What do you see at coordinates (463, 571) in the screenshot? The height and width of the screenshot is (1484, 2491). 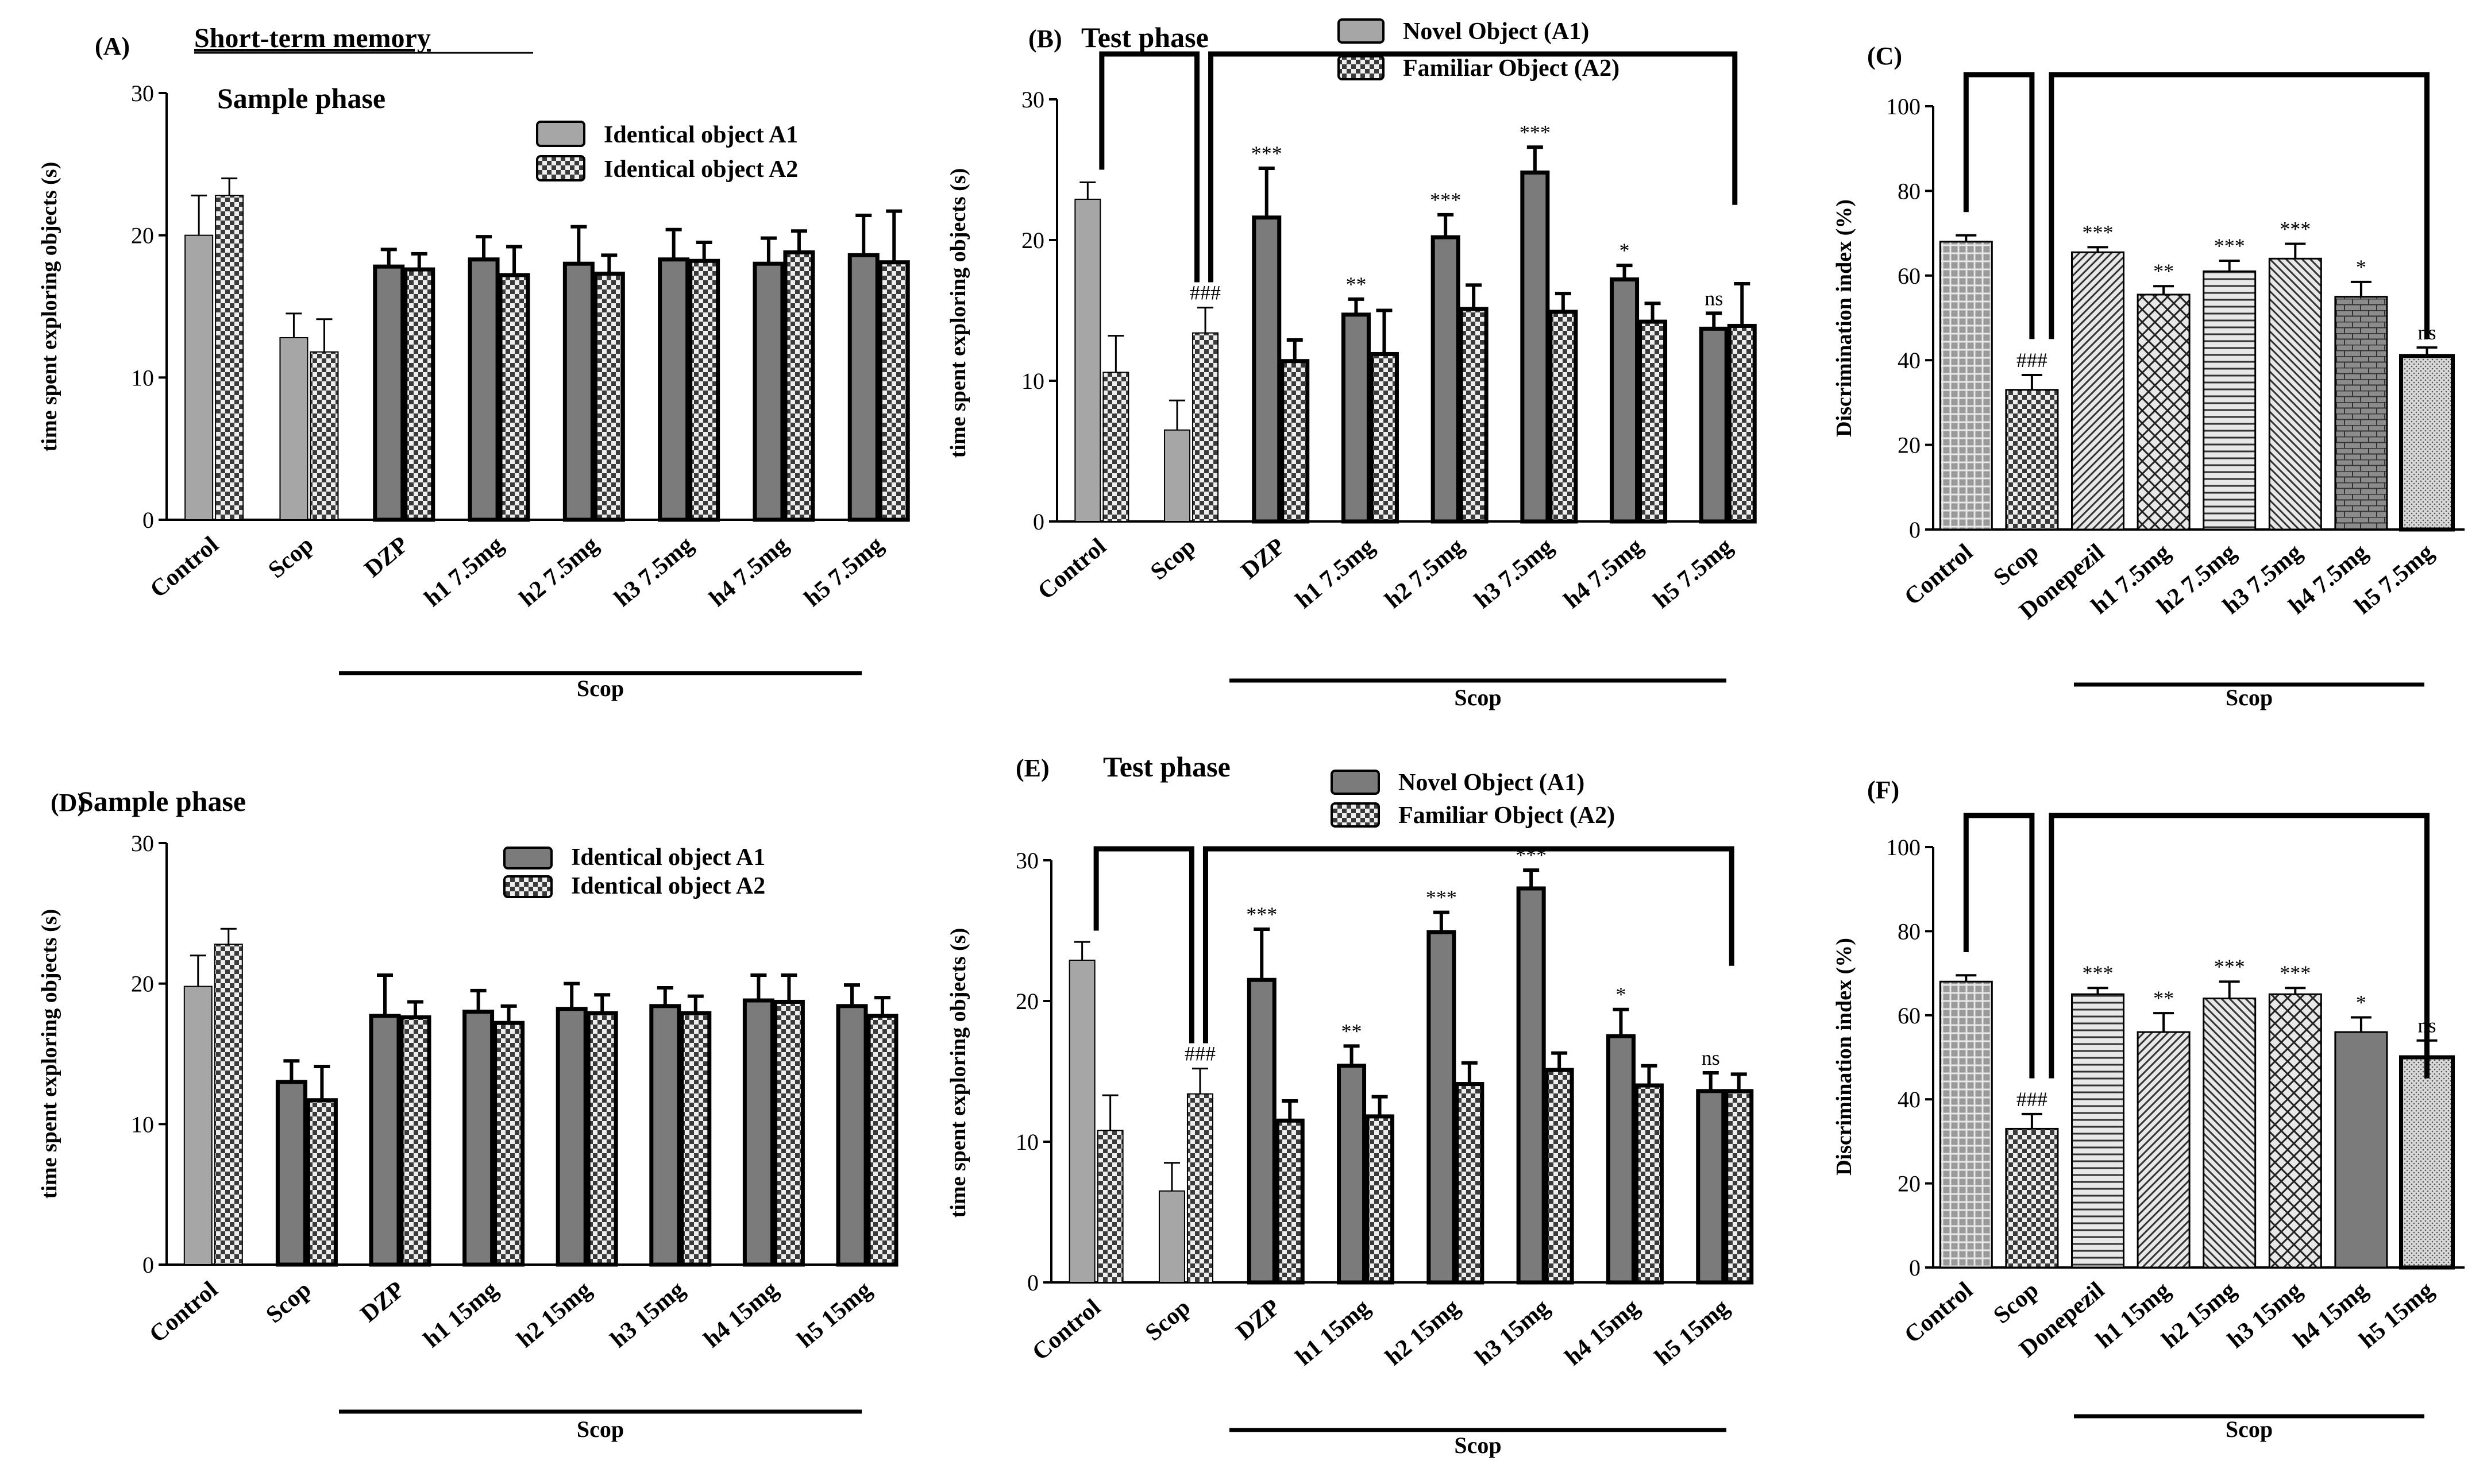 I see `category-label: h1 7.5mg` at bounding box center [463, 571].